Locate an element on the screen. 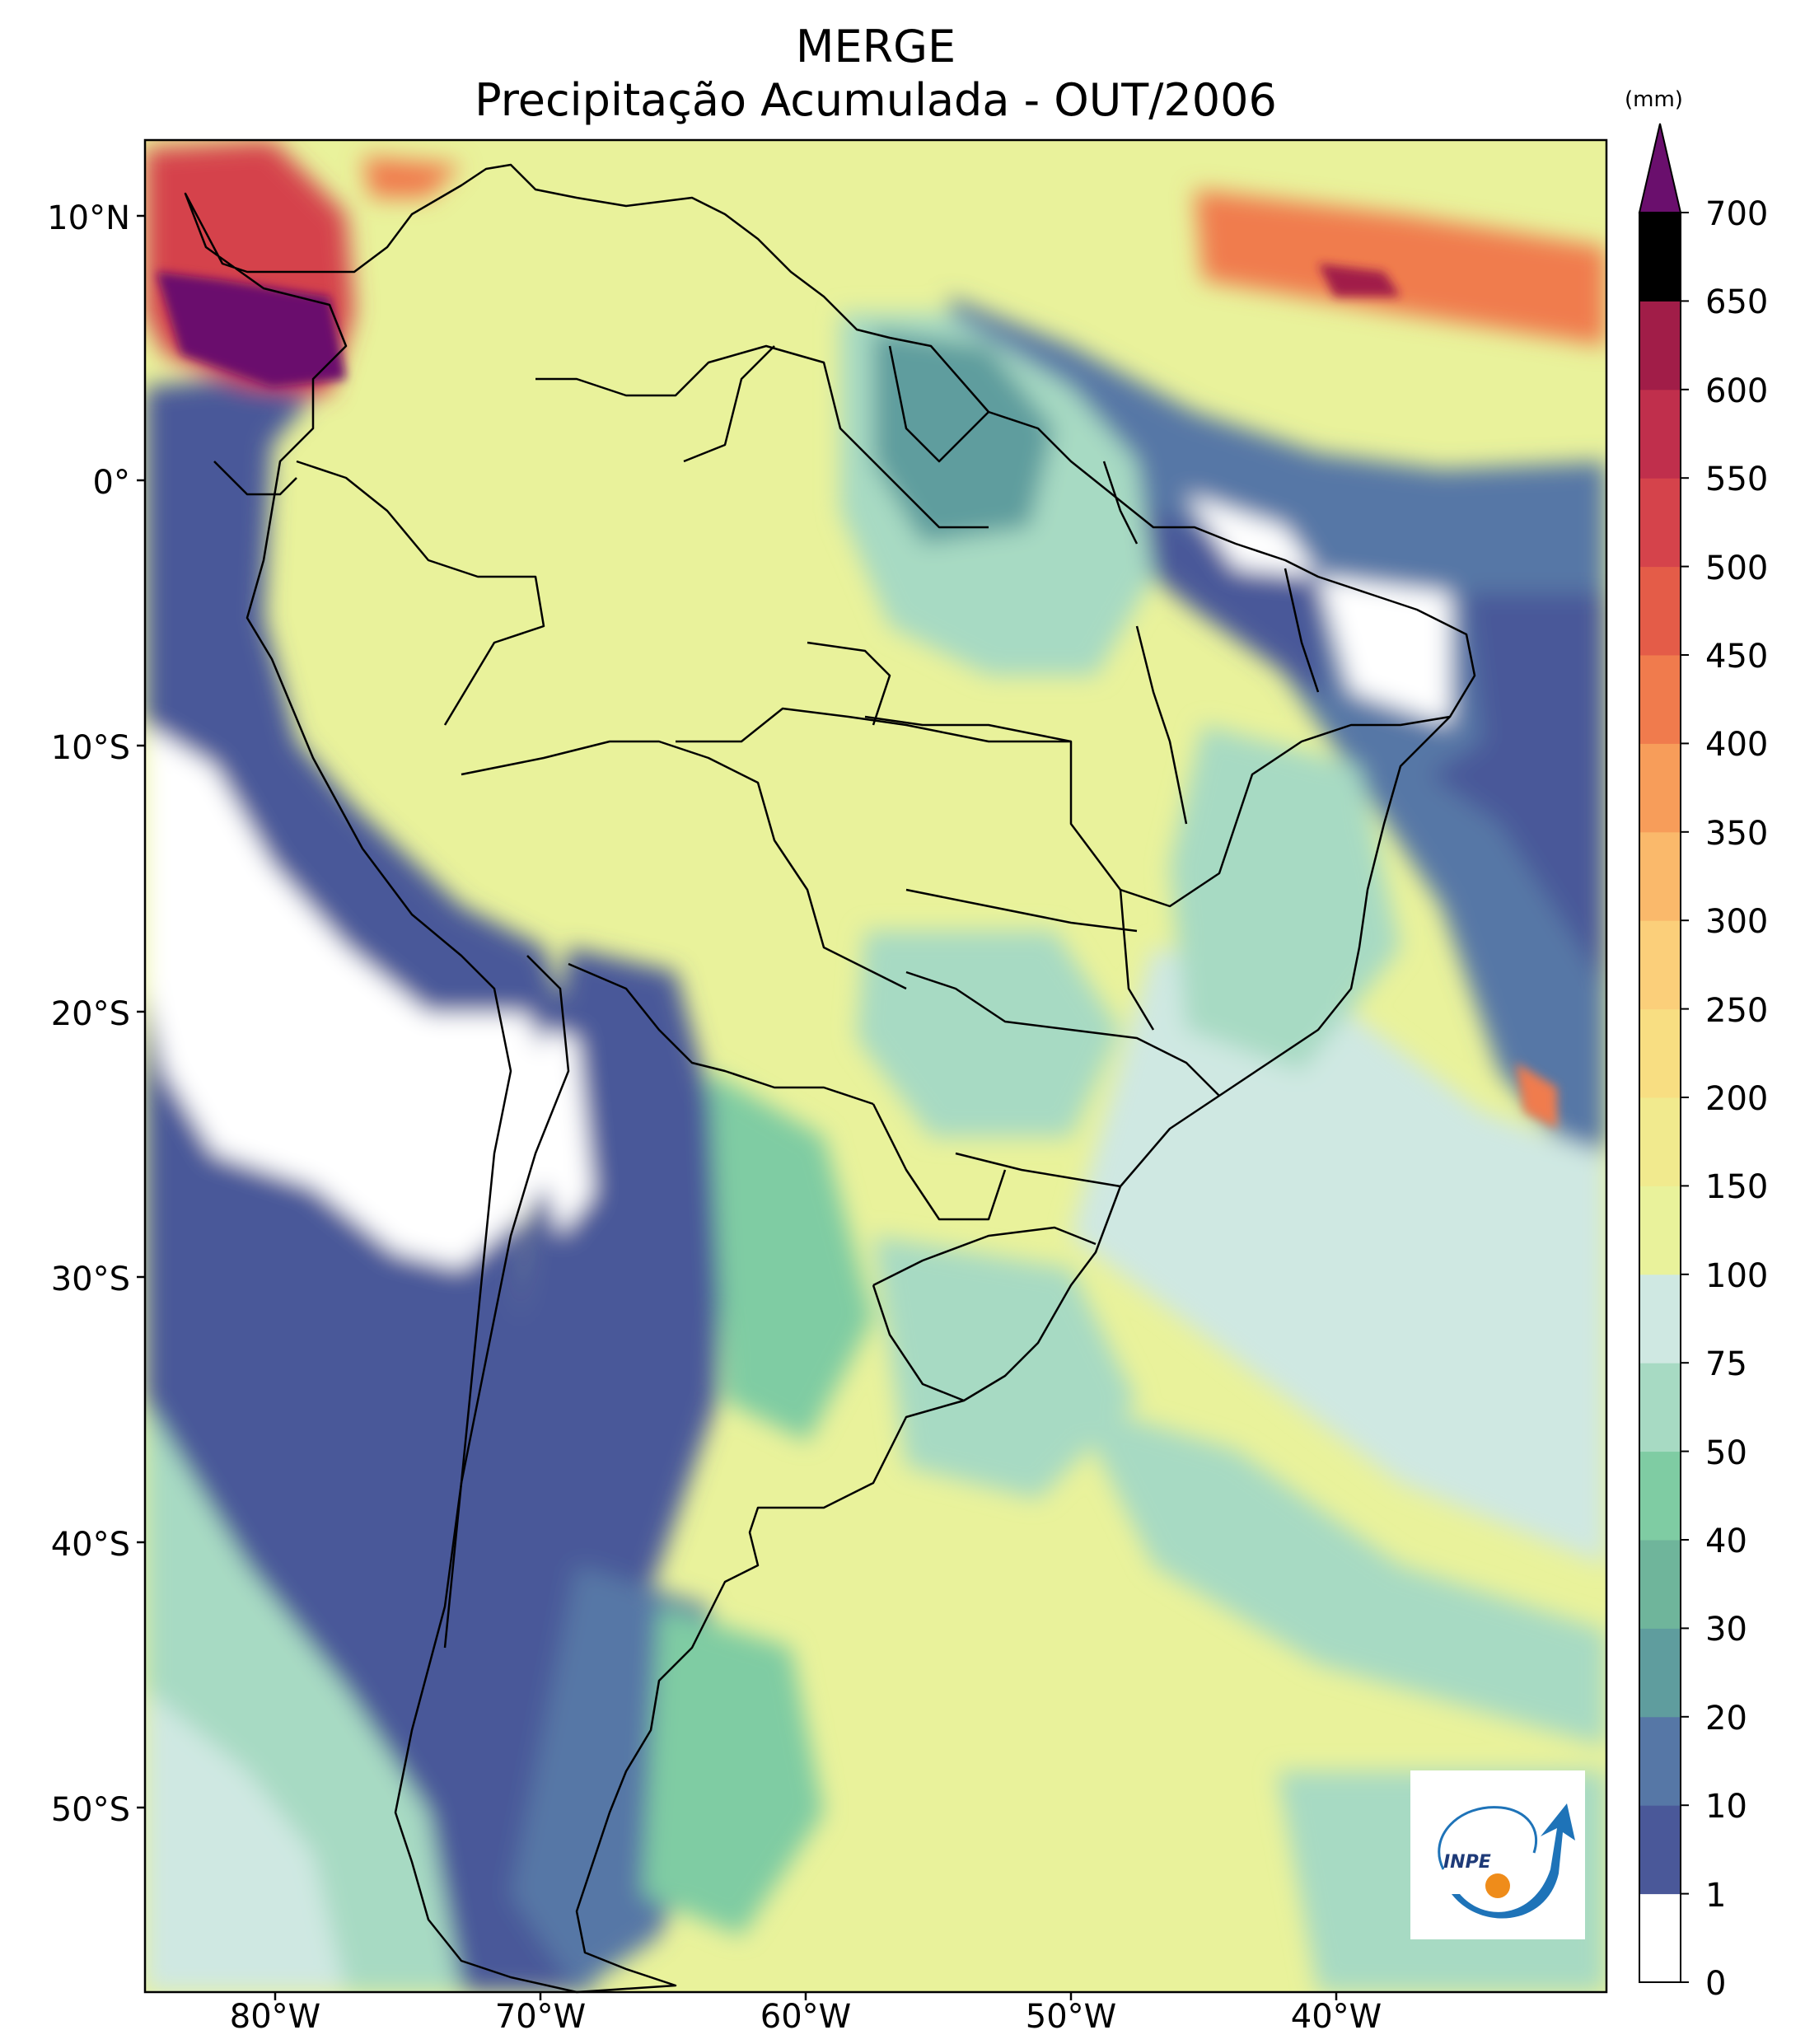 This screenshot has width=1805, height=2044. lon-label-40w: 40°W is located at coordinates (1336, 2017).